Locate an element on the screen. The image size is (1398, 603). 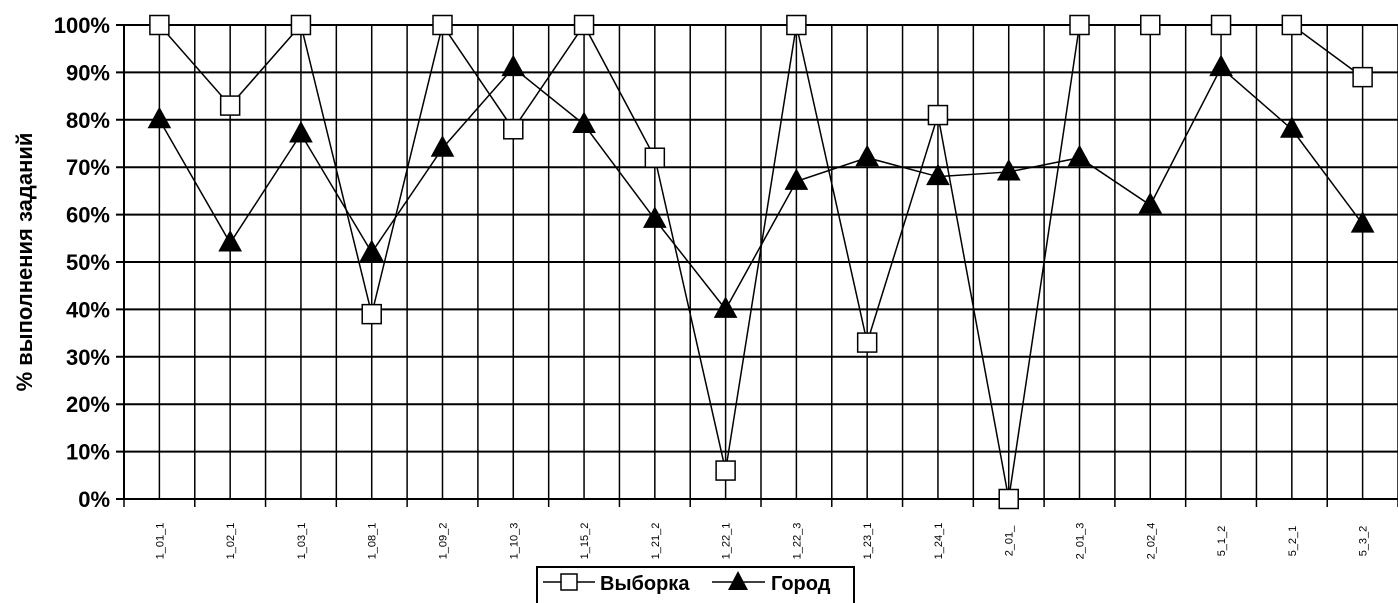
y-tick-label: 70% is located at coordinates (88, 167).